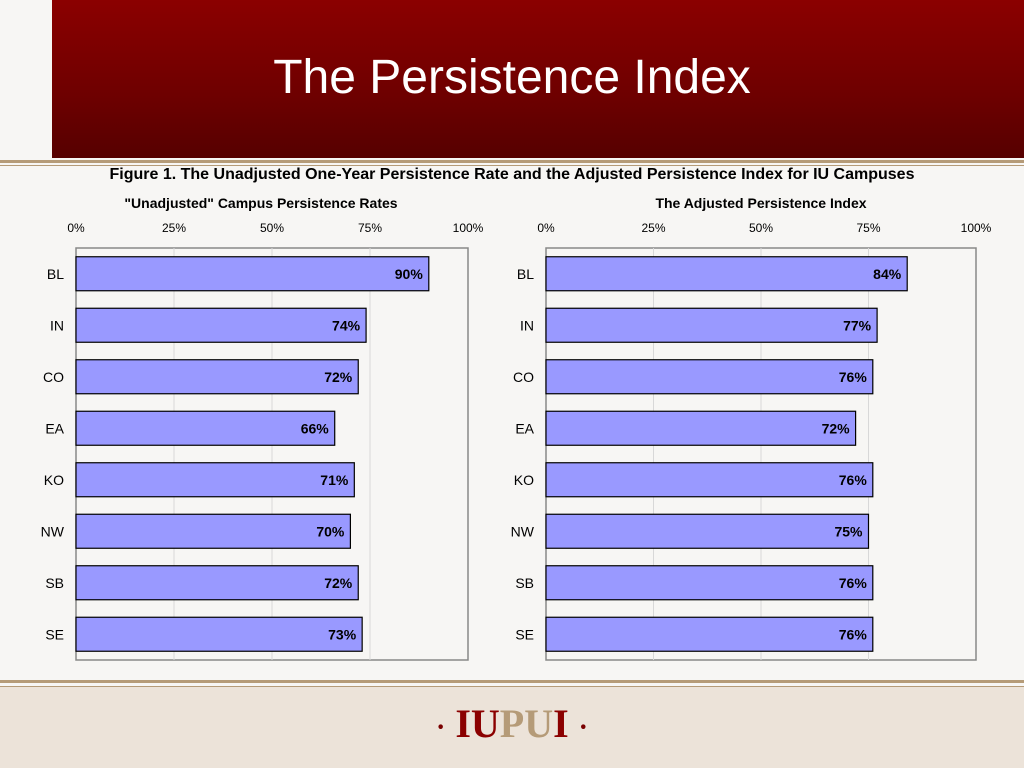  What do you see at coordinates (512, 165) in the screenshot?
I see `top-divider-thin` at bounding box center [512, 165].